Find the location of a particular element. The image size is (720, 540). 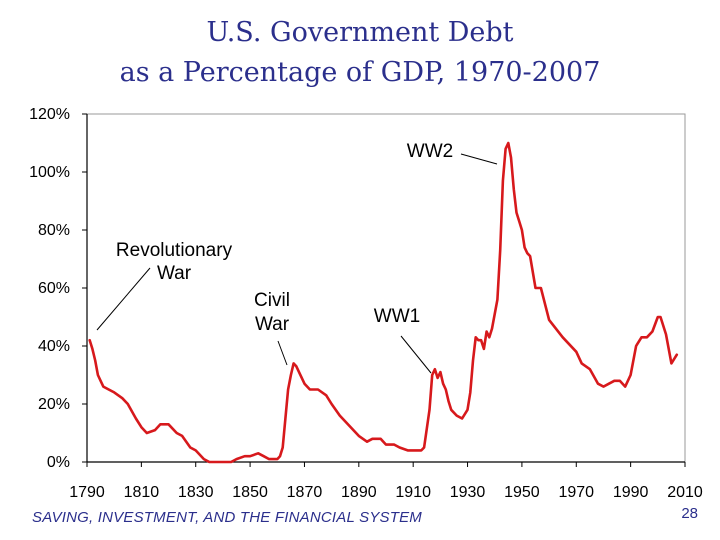

y-tick-label: 60% is located at coordinates (54, 288).